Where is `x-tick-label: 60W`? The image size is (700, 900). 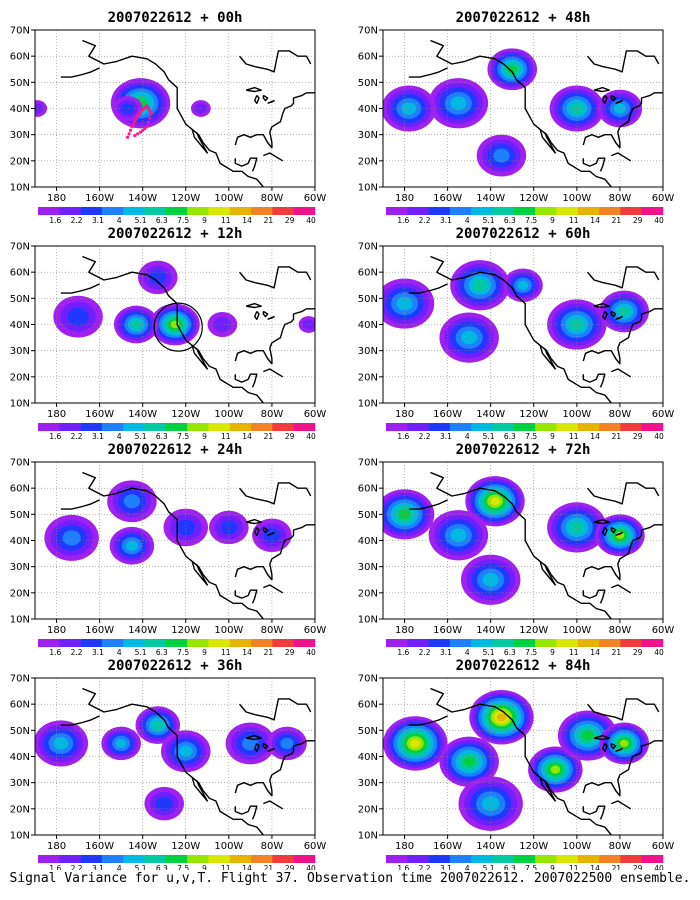
x-tick-label: 60W is located at coordinates (663, 198).